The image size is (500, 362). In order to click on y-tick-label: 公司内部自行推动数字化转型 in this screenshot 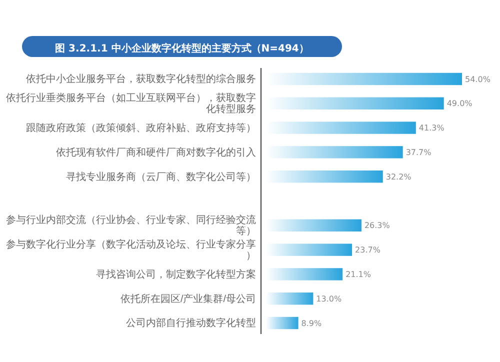, I will do `click(191, 323)`.